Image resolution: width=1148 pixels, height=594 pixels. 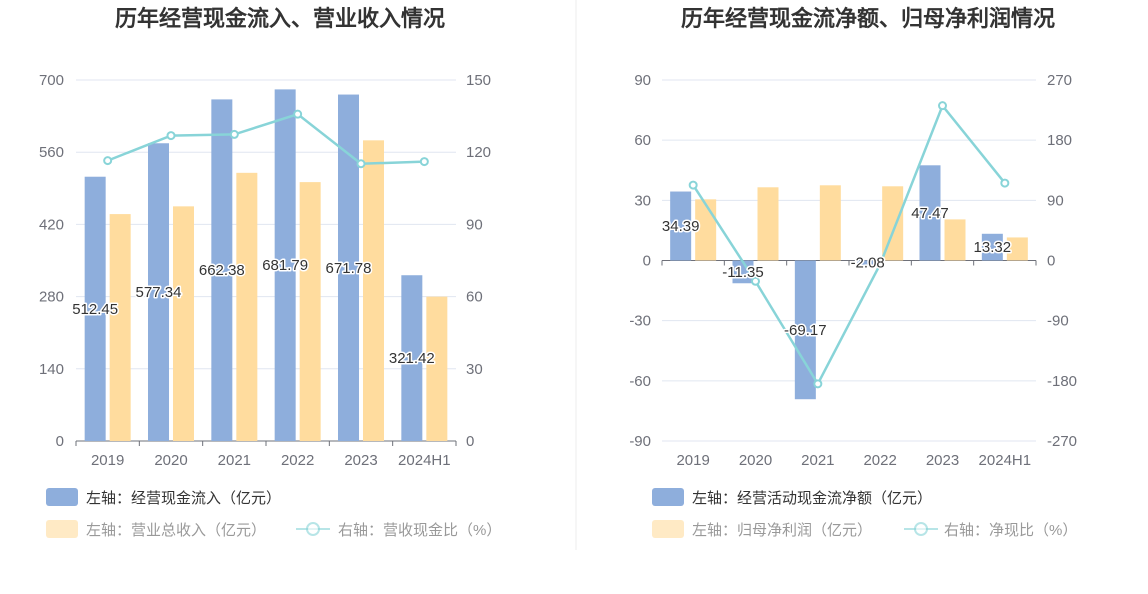 What do you see at coordinates (478, 152) in the screenshot?
I see `right-axis-tick-label: 120` at bounding box center [478, 152].